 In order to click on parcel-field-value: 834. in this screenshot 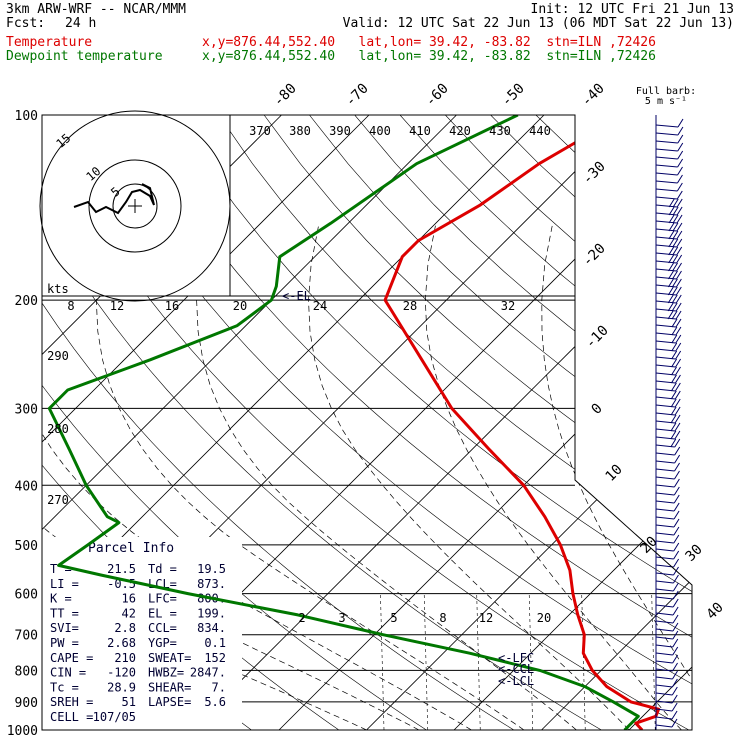, I will do `click(211, 628)`.